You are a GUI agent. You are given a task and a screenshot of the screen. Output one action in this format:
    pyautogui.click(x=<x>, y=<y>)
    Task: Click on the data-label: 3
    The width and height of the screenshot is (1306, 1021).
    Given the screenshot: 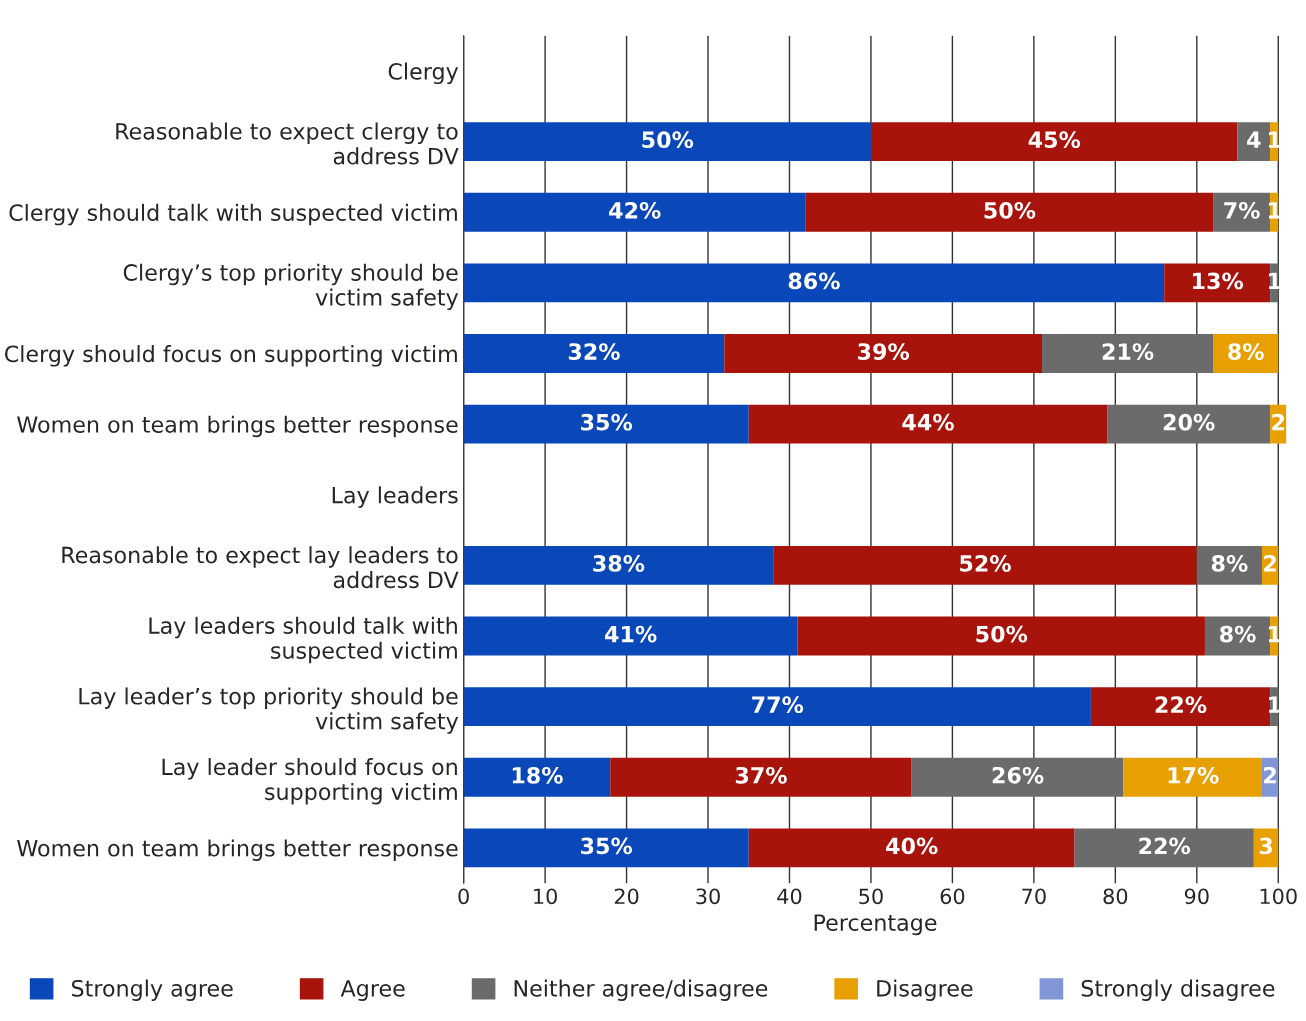 What is the action you would take?
    pyautogui.click(x=1266, y=846)
    